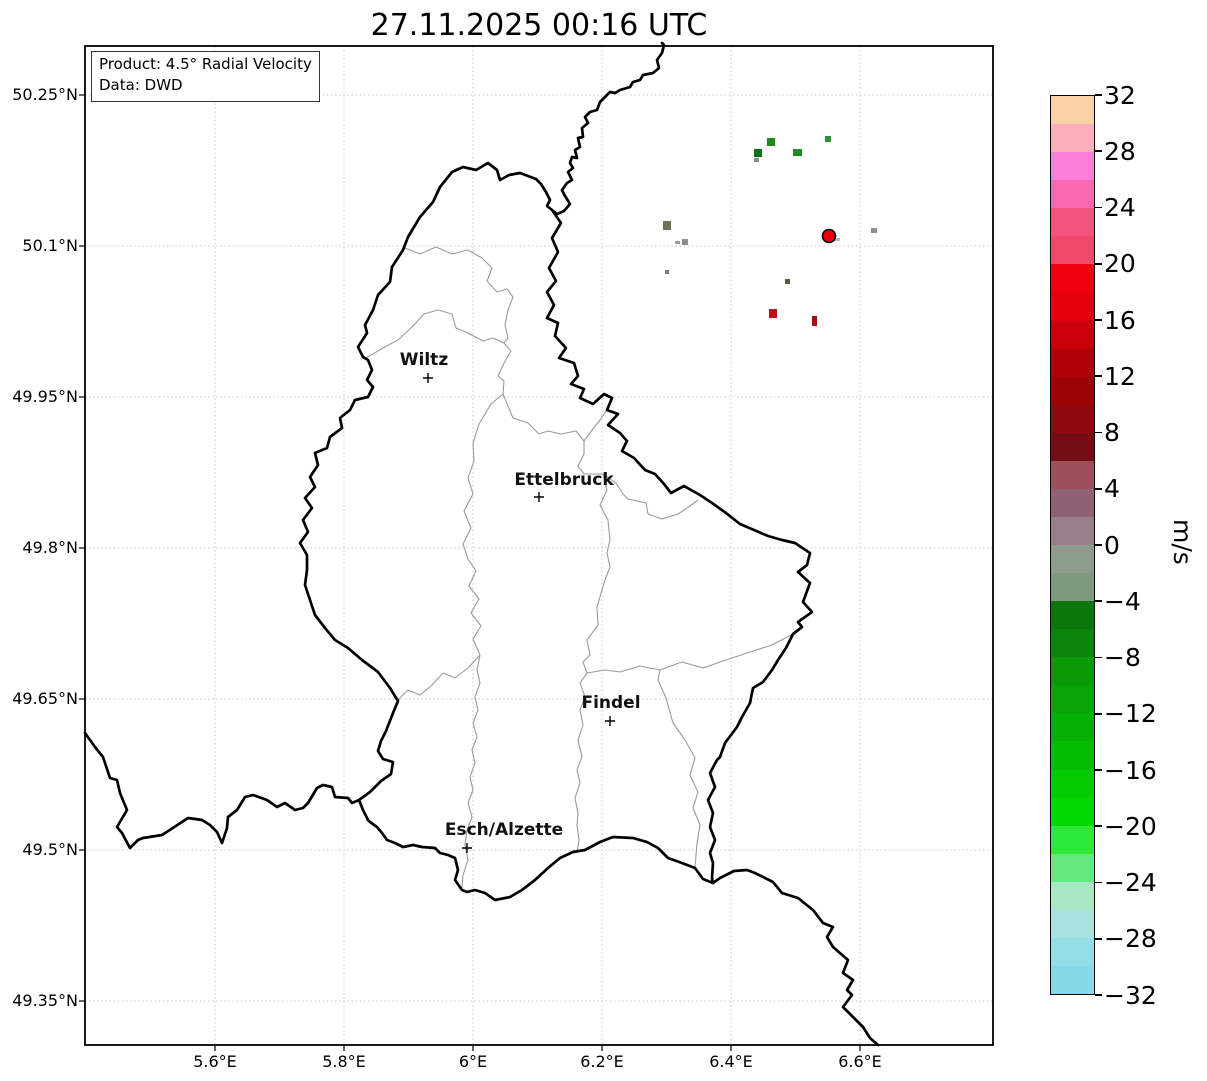 This screenshot has width=1207, height=1081. What do you see at coordinates (1112, 489) in the screenshot?
I see `colorbar-tick-label: 4` at bounding box center [1112, 489].